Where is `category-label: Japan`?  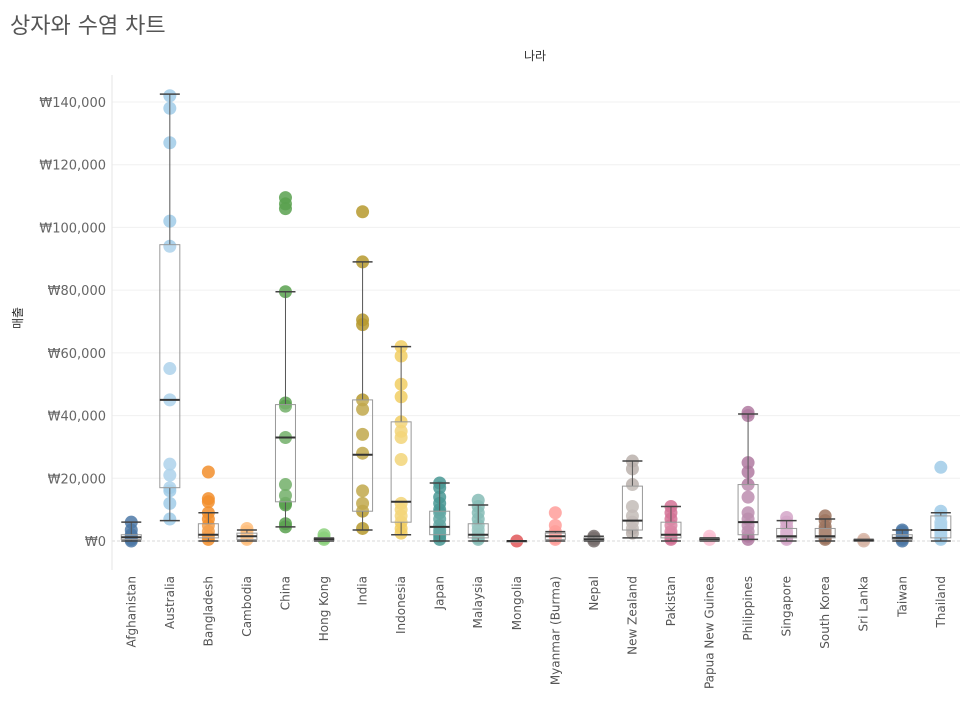
category-label: Japan is located at coordinates (440, 593).